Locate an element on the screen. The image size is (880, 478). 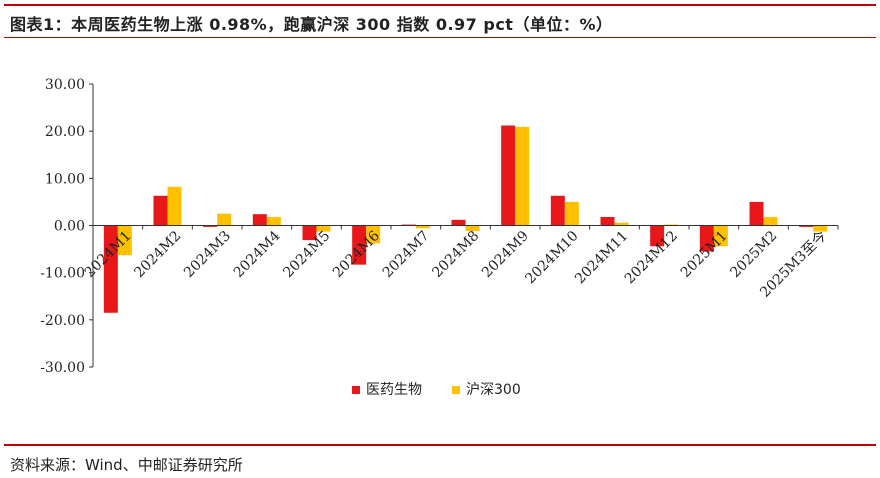
header-bottom-rule is located at coordinates (440, 37).